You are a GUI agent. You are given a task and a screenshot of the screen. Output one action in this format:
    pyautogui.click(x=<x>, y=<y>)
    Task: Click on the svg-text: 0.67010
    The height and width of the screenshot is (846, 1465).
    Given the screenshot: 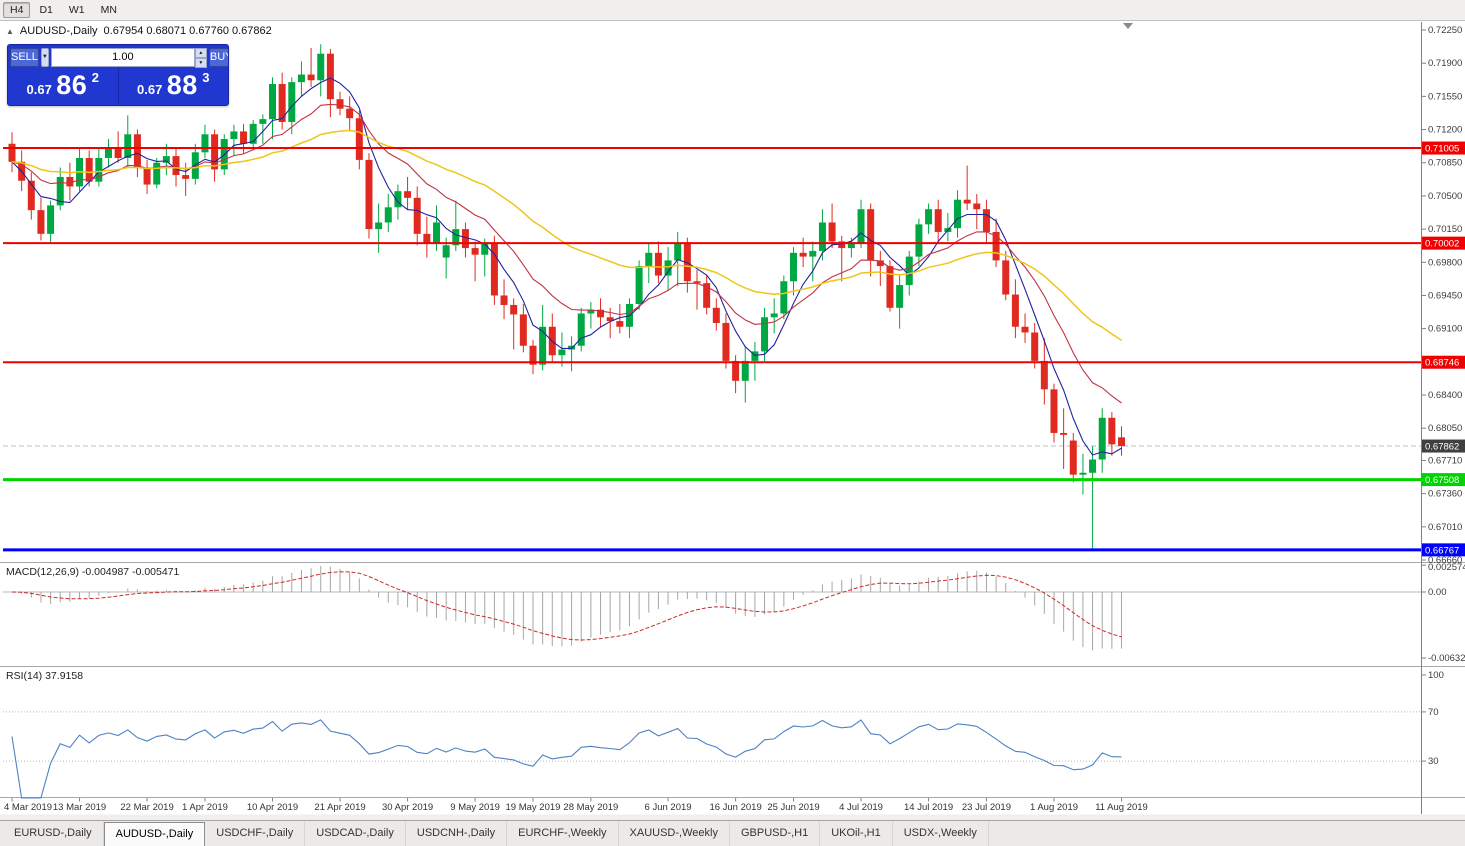 What is the action you would take?
    pyautogui.click(x=1445, y=527)
    